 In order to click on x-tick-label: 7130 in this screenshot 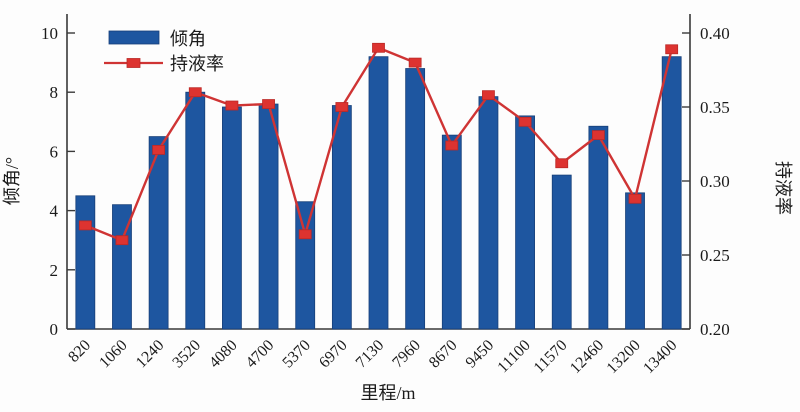, I will do `click(370, 354)`.